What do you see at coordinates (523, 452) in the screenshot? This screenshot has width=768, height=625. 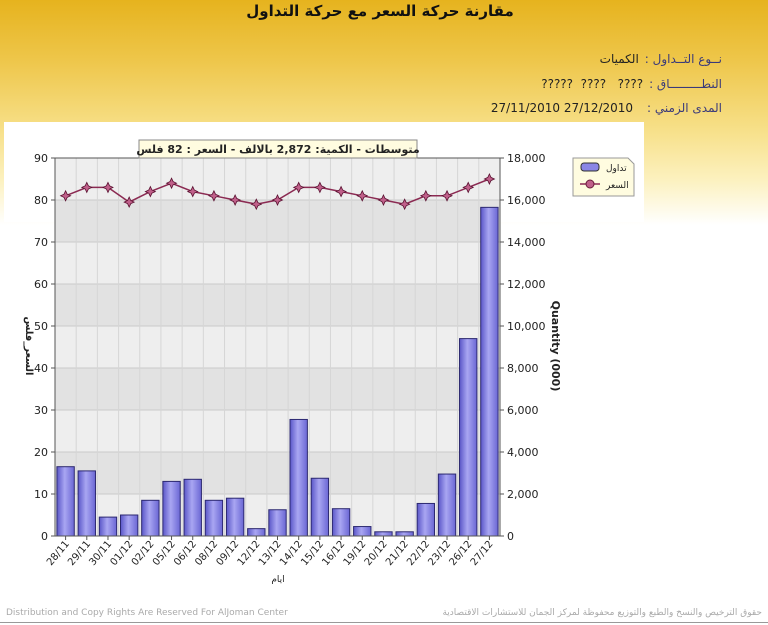 I see `right-tick-label: 4,000` at bounding box center [523, 452].